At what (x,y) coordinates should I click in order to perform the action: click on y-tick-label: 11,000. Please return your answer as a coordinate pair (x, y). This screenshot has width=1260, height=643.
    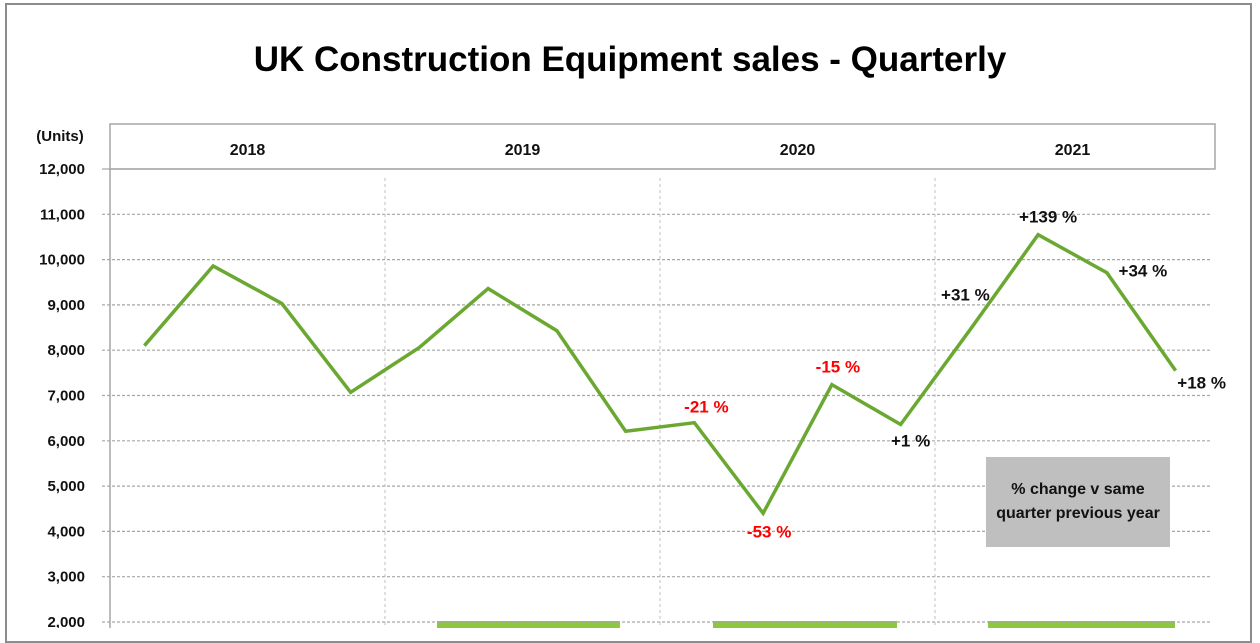
    Looking at the image, I should click on (62, 214).